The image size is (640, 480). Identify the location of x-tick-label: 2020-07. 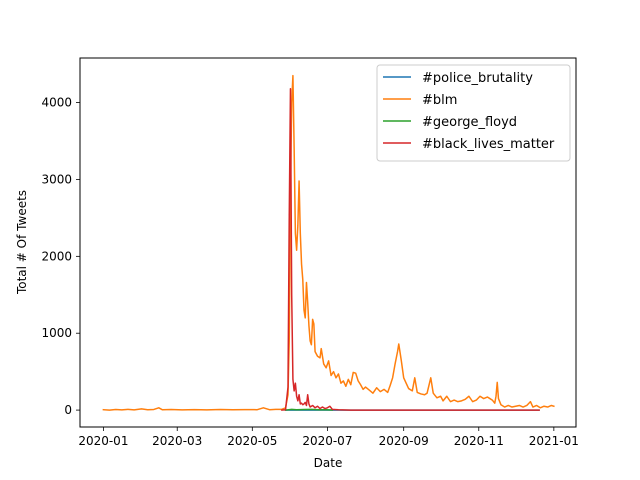
(327, 441).